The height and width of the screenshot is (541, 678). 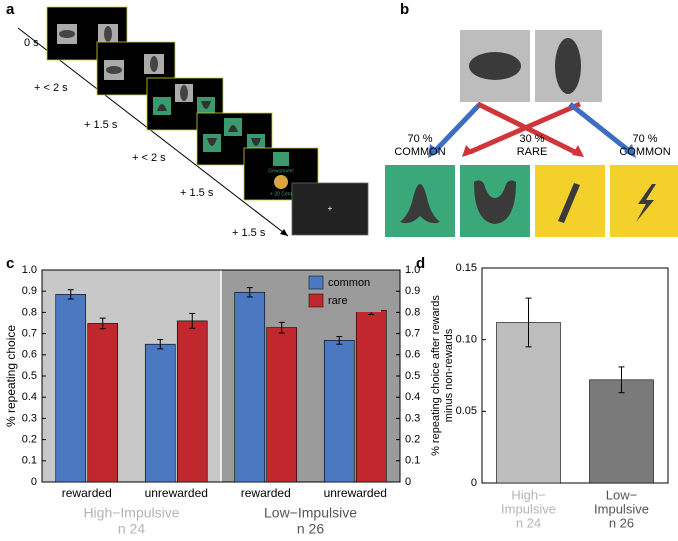 I want to click on x-tick-label: n 26, so click(x=621, y=522).